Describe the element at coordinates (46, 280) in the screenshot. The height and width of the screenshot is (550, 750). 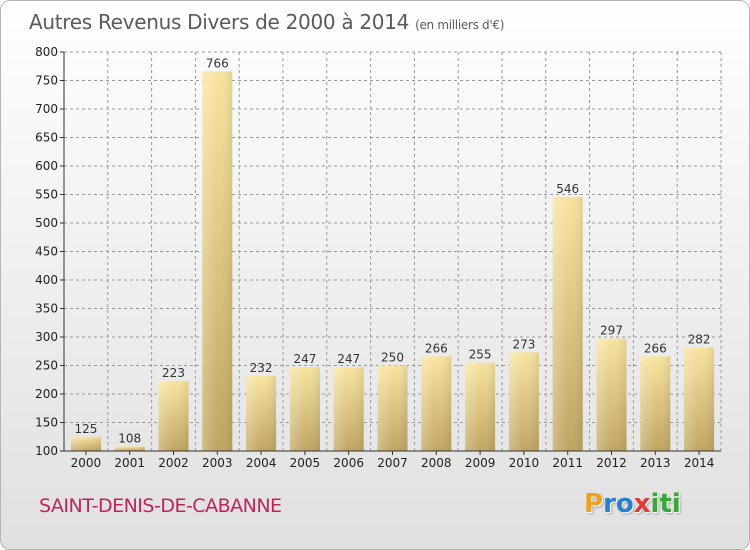
I see `y-tick-label: 400` at that location.